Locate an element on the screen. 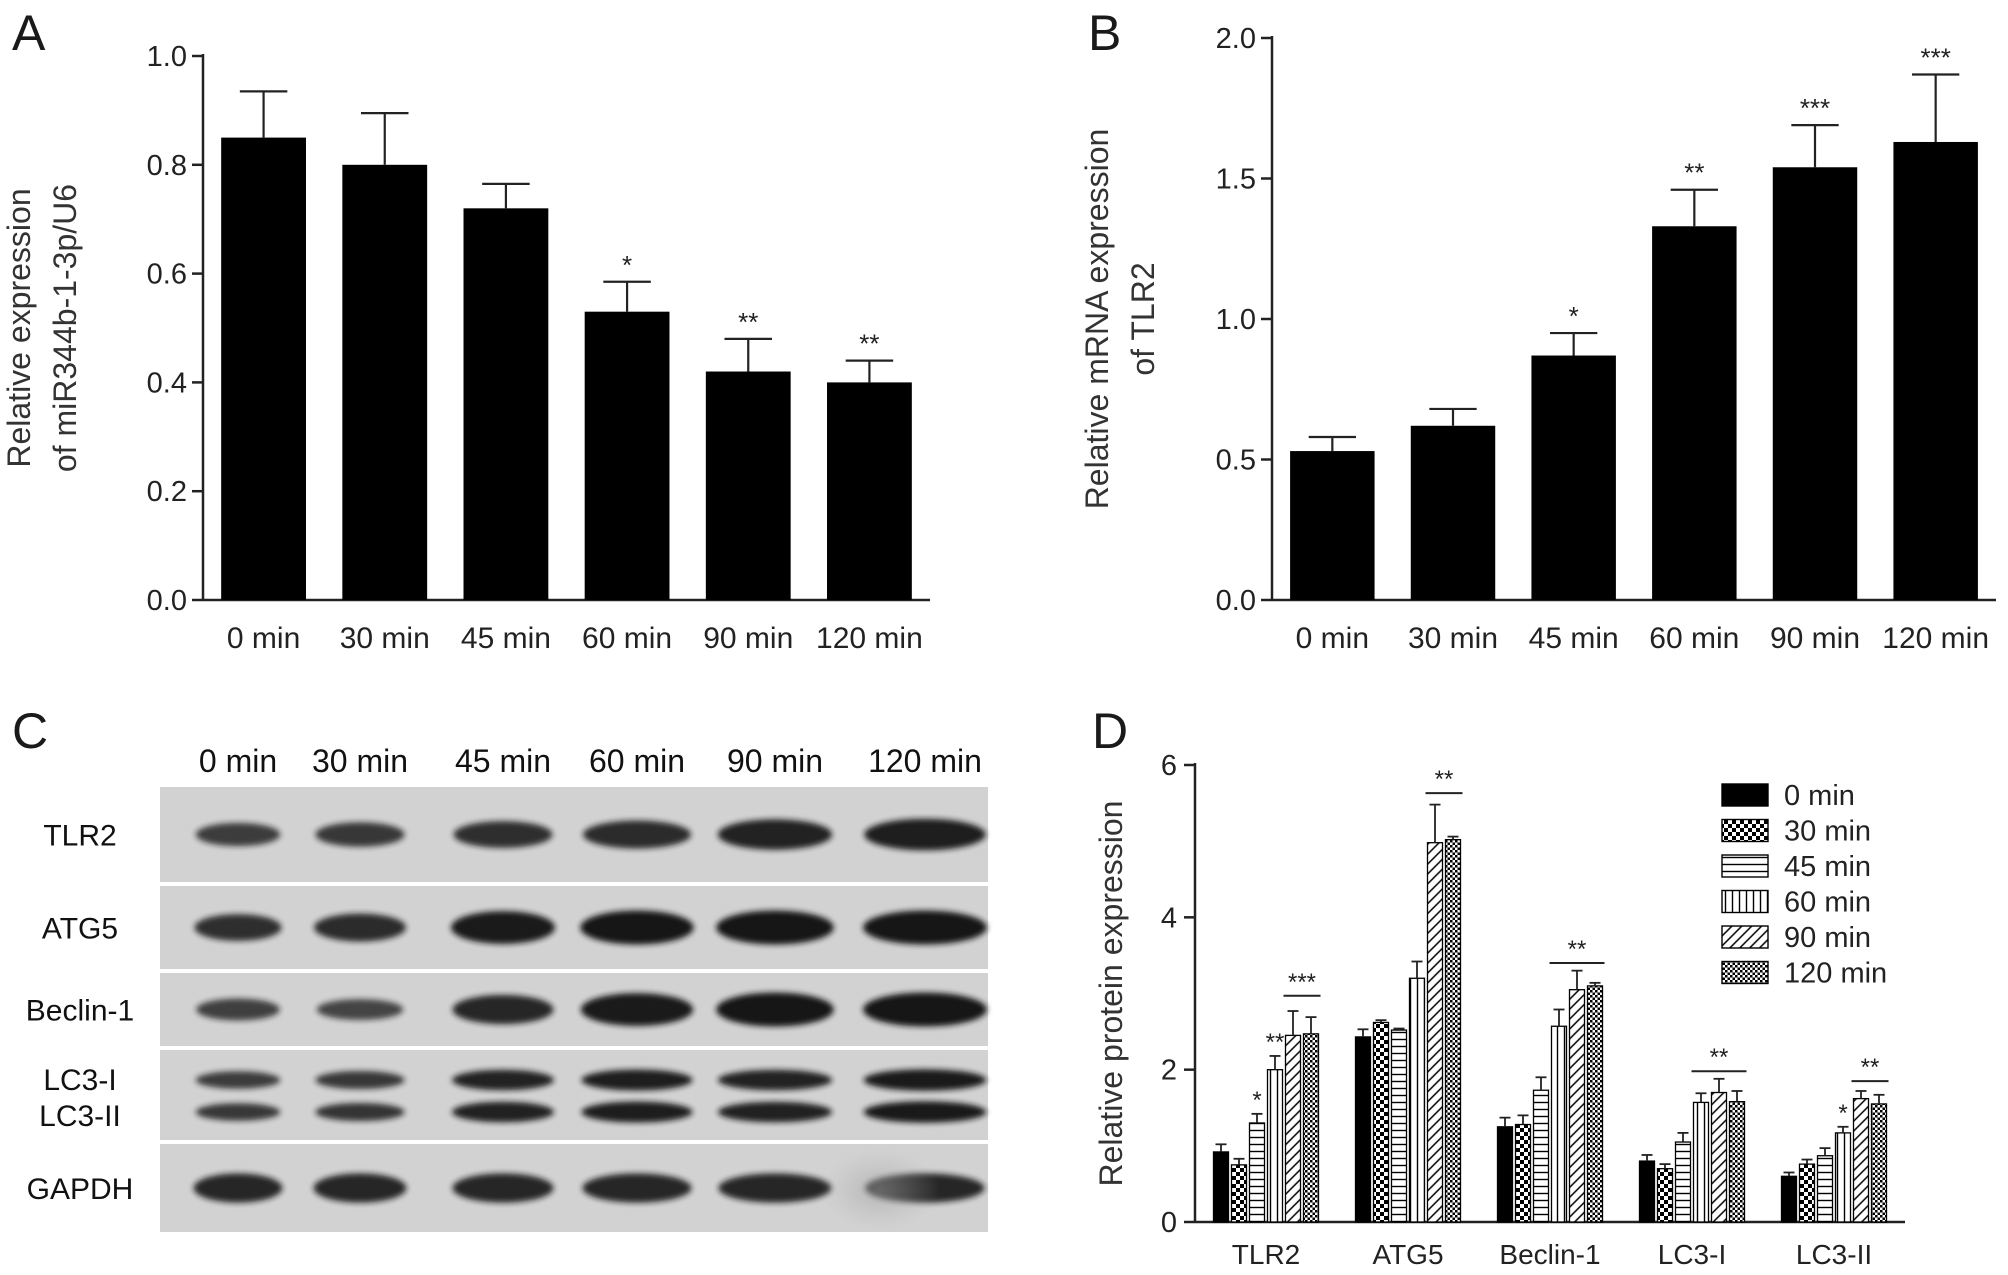 This screenshot has width=2008, height=1275. panel-letter-b: B is located at coordinates (1104, 33).